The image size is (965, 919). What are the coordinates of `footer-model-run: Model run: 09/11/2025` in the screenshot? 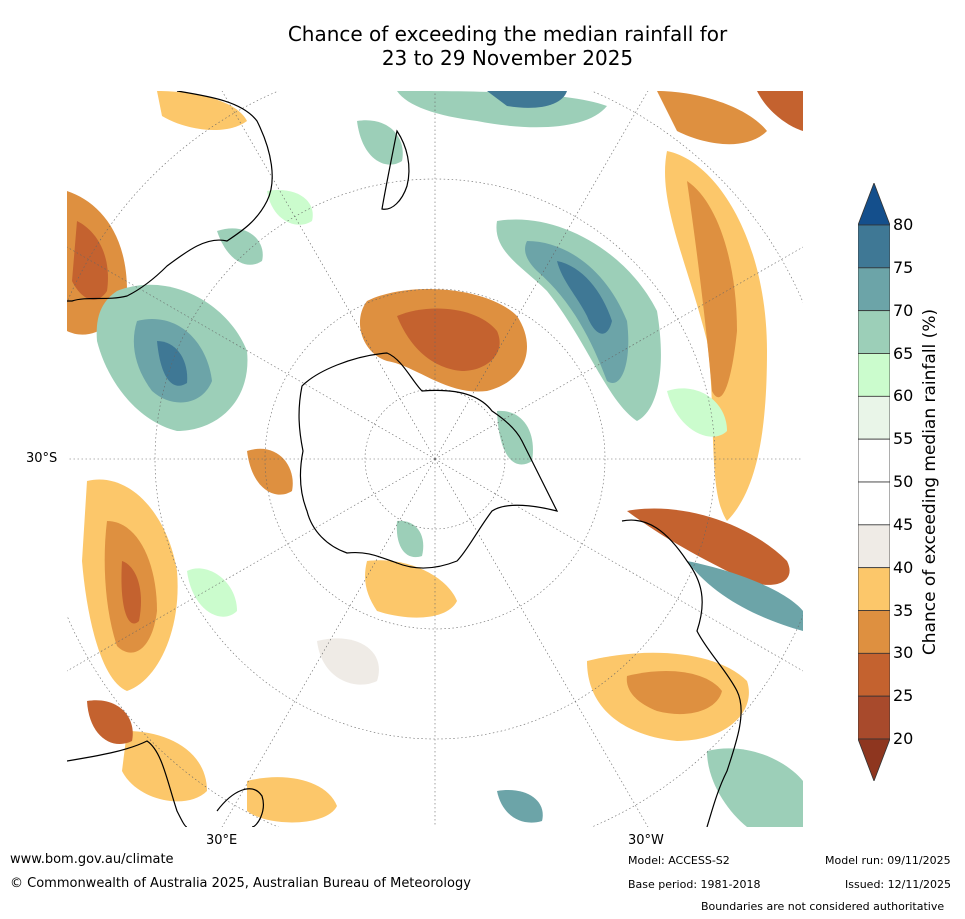 It's located at (888, 860).